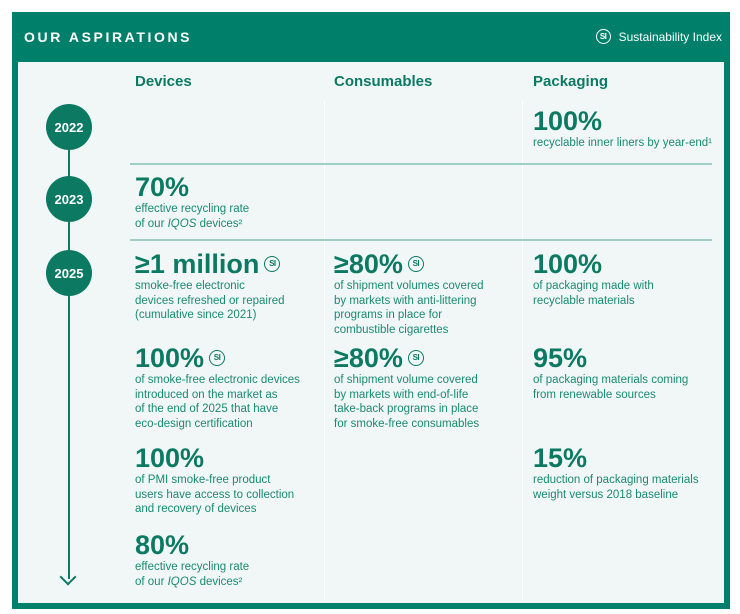 The image size is (740, 614). I want to click on desc-line: for smoke-free consumables, so click(407, 423).